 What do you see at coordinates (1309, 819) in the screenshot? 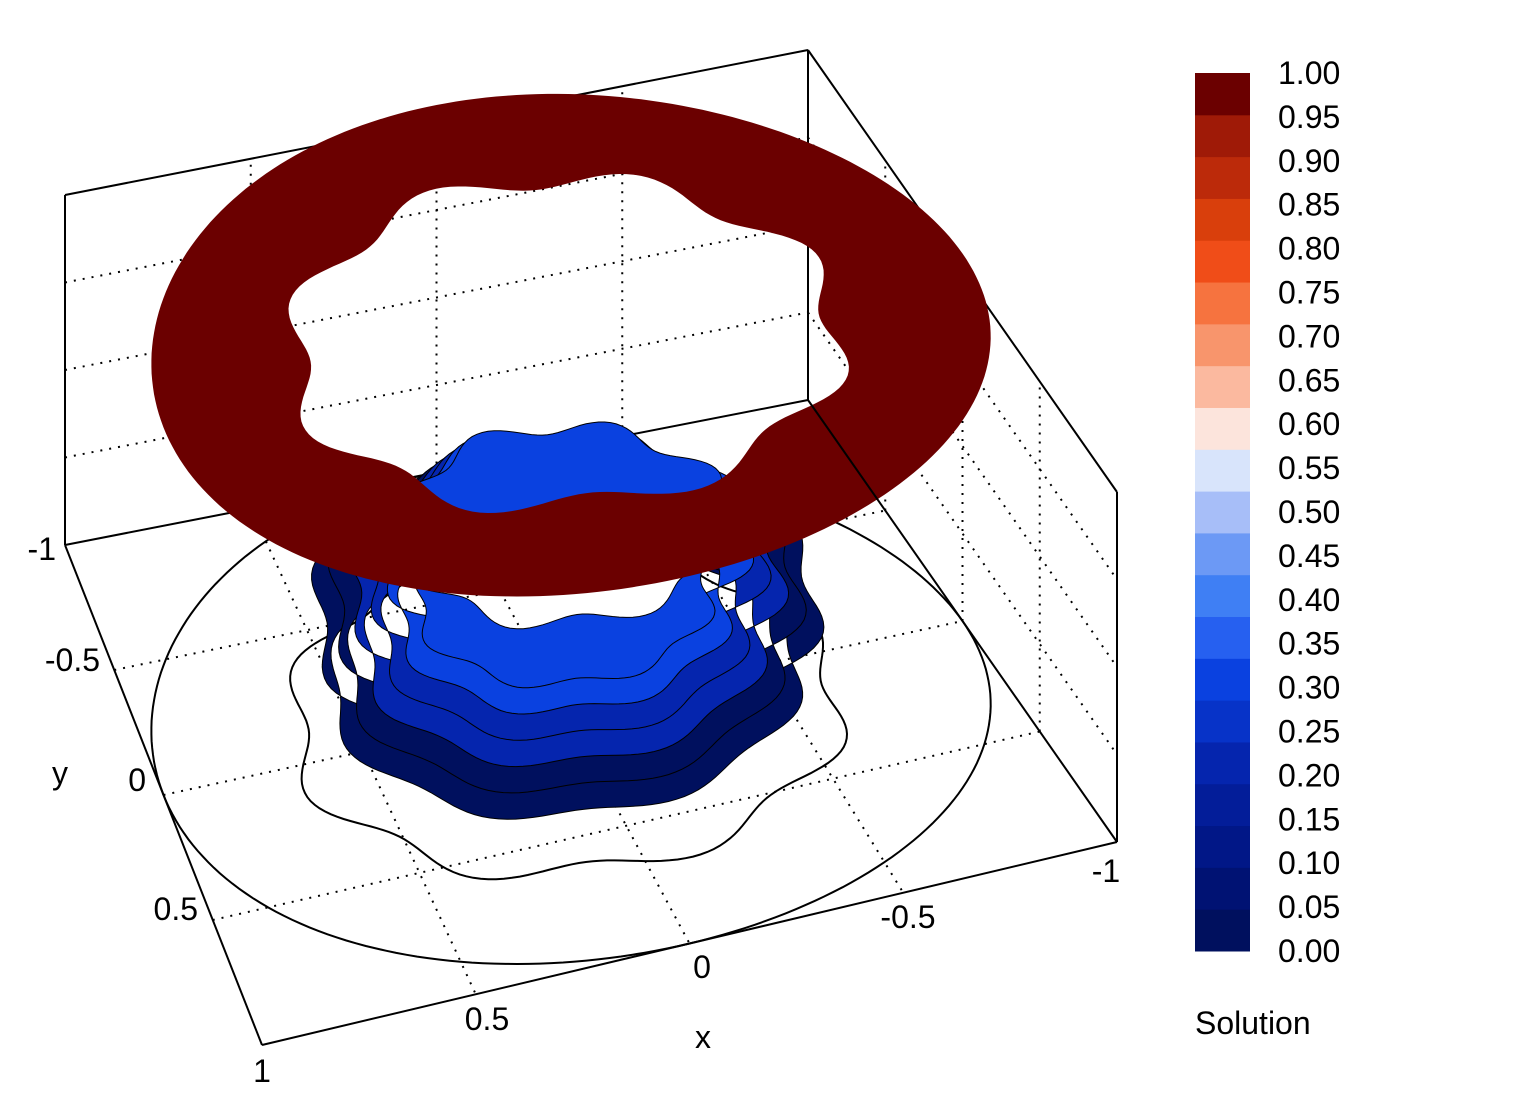
I see `colorbar-tick-3: 0.15` at bounding box center [1309, 819].